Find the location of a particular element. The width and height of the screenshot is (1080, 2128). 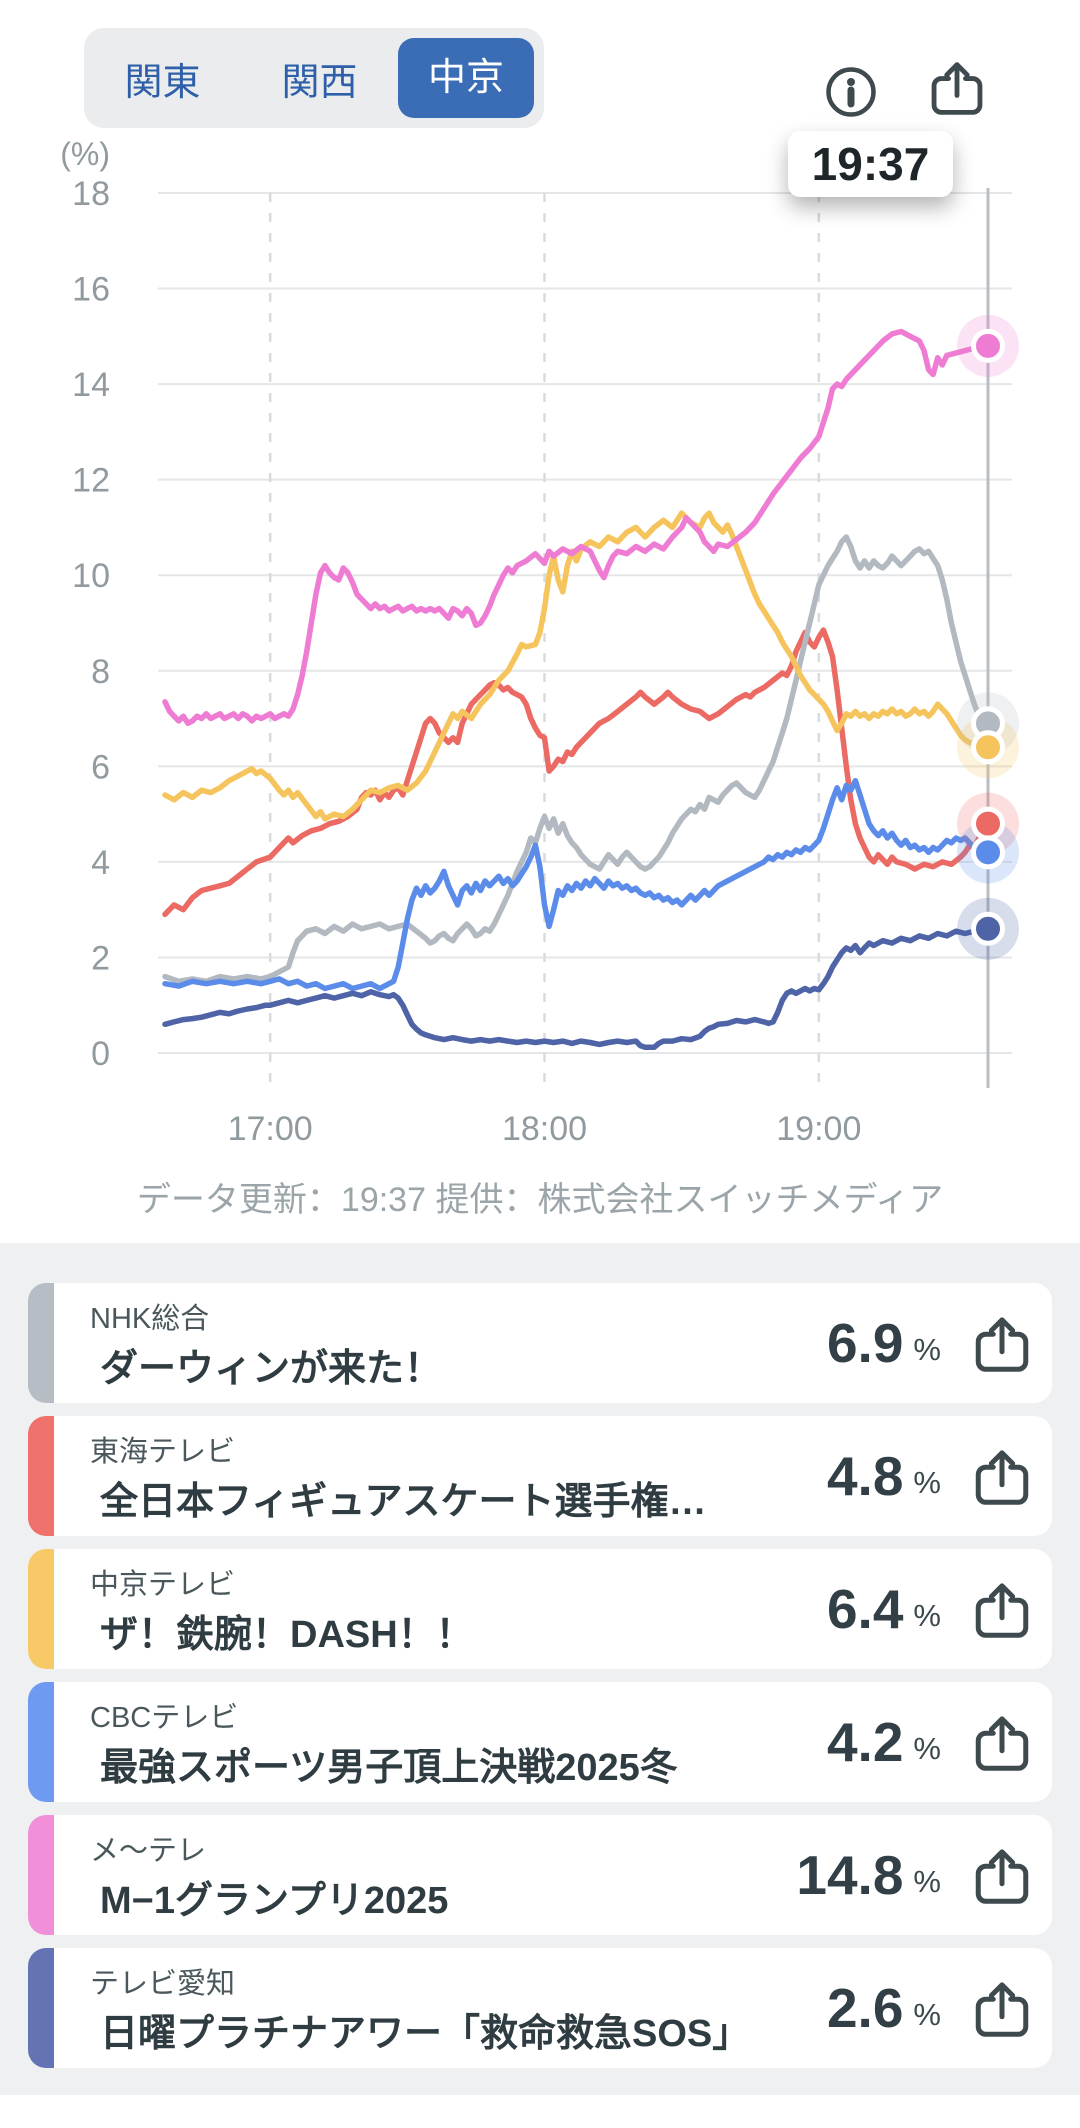

tab-kanto: 関東 is located at coordinates (162, 82).